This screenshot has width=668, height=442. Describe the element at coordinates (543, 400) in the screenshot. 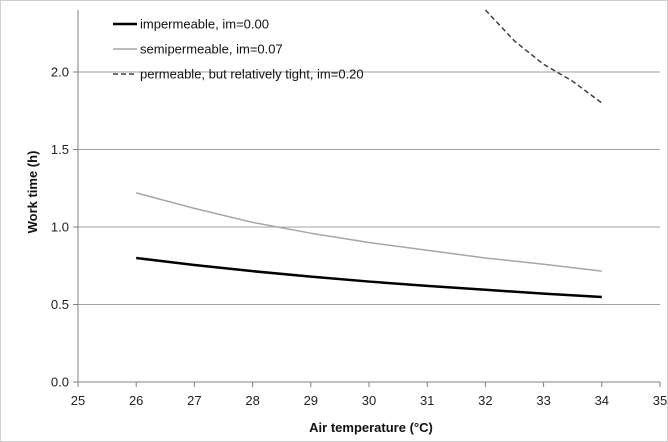

I see `x-tick-label: 33` at that location.